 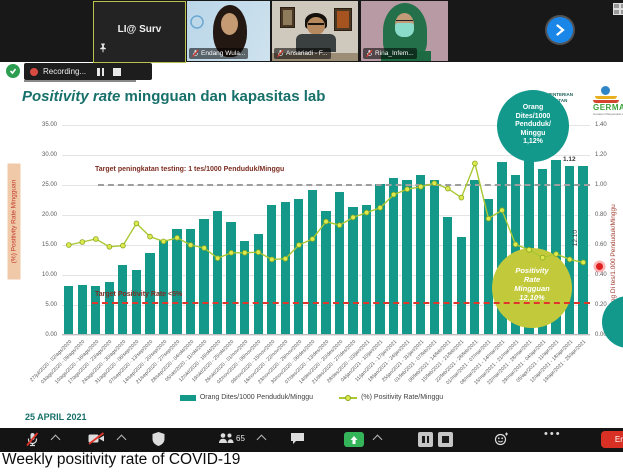 What do you see at coordinates (51, 304) in the screenshot?
I see `left-tick-label: 5.00` at bounding box center [51, 304].